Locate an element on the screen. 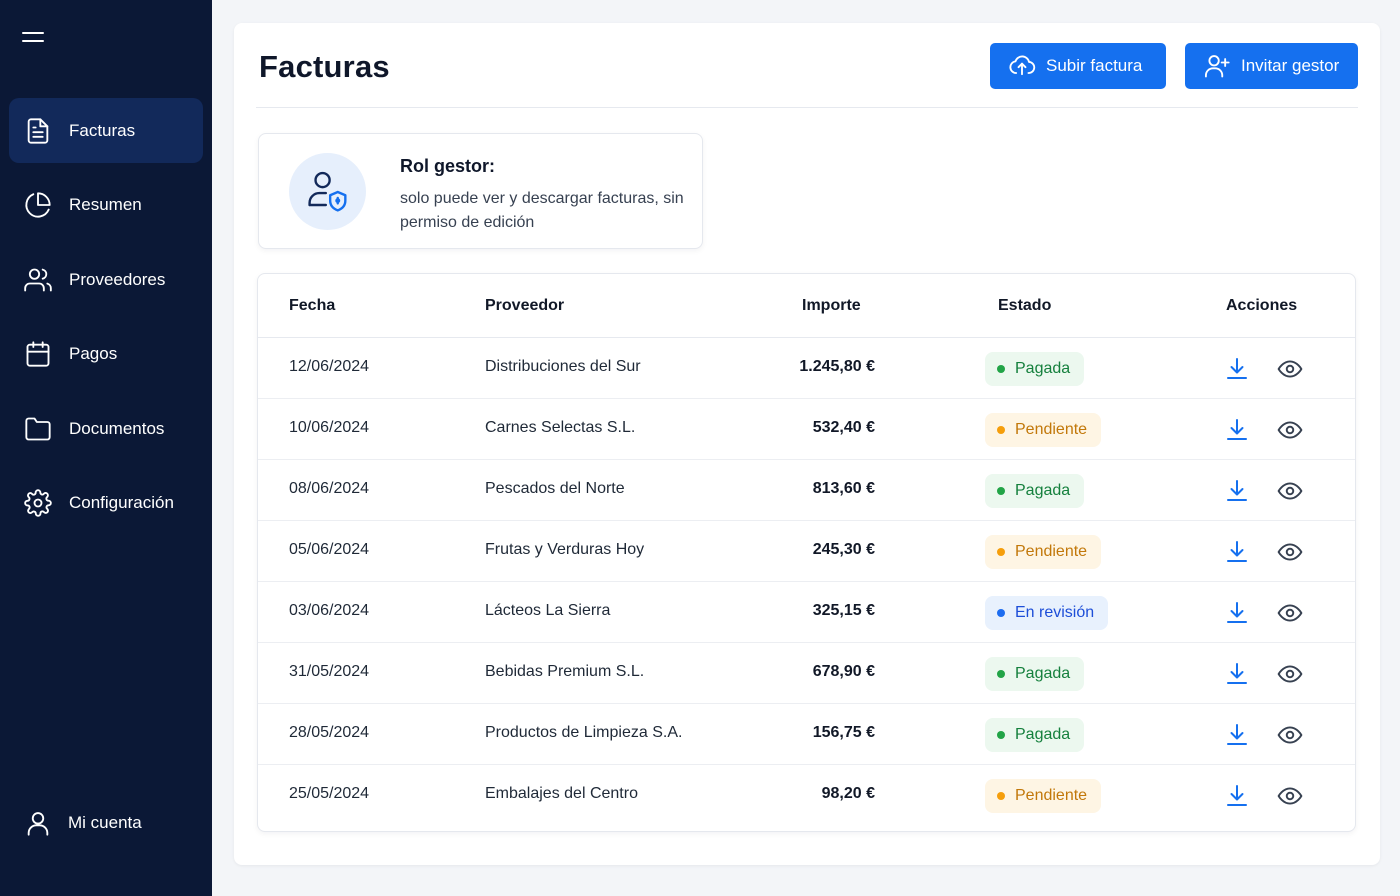 The width and height of the screenshot is (1400, 896). invoice-supplier: Embalajes del Centro is located at coordinates (561, 793).